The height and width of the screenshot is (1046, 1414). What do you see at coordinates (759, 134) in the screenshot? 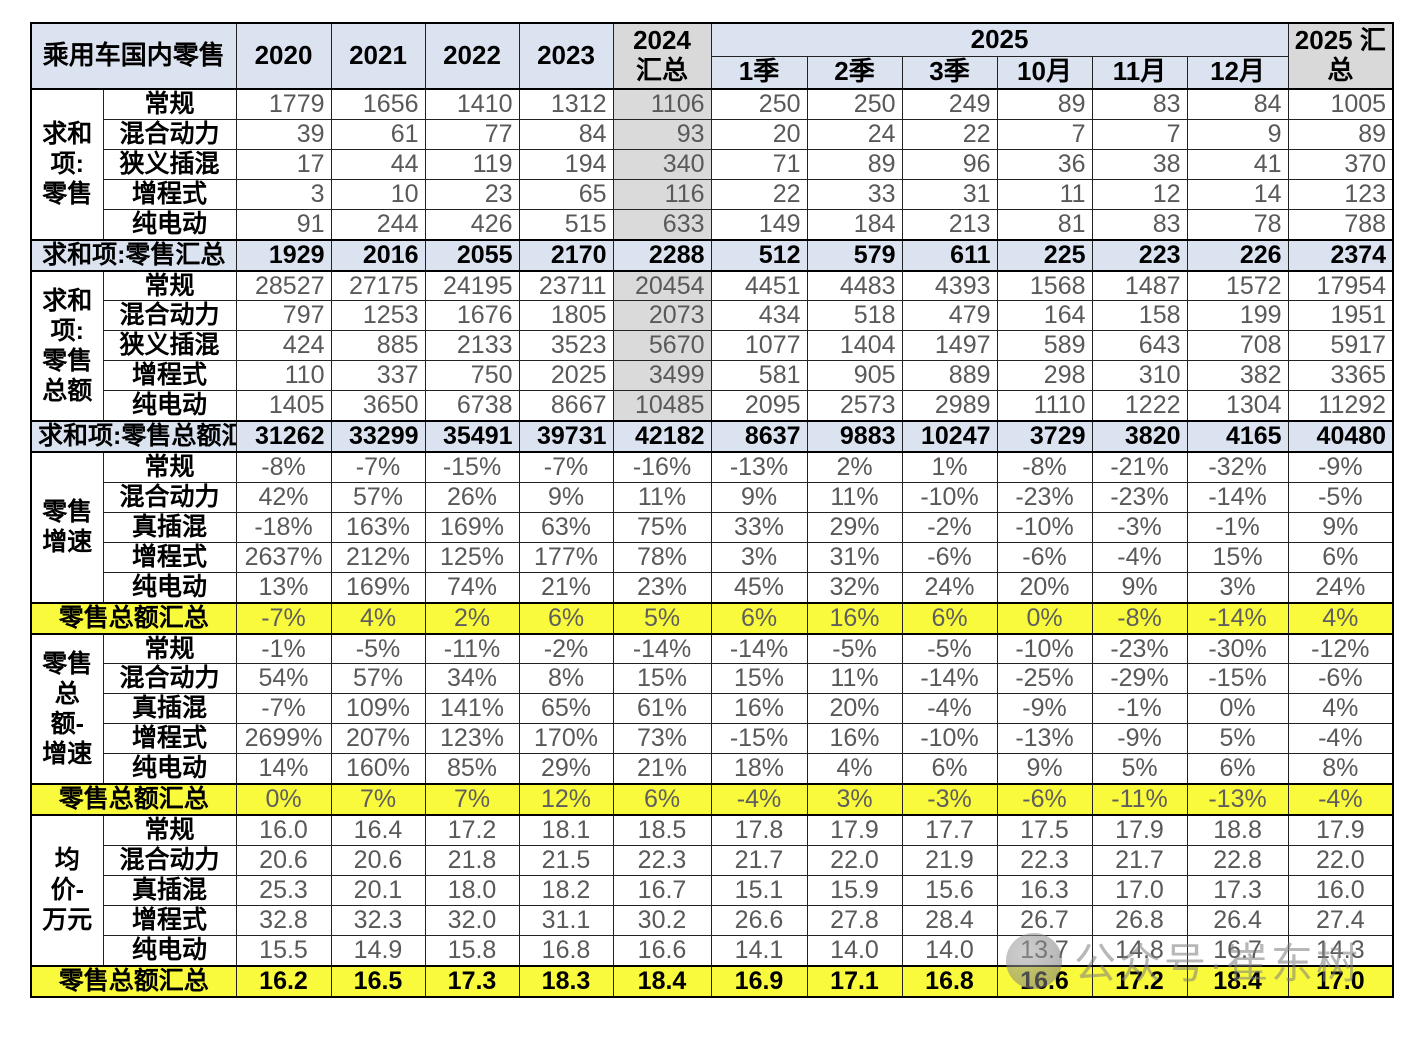
I see `cell: 20` at bounding box center [759, 134].